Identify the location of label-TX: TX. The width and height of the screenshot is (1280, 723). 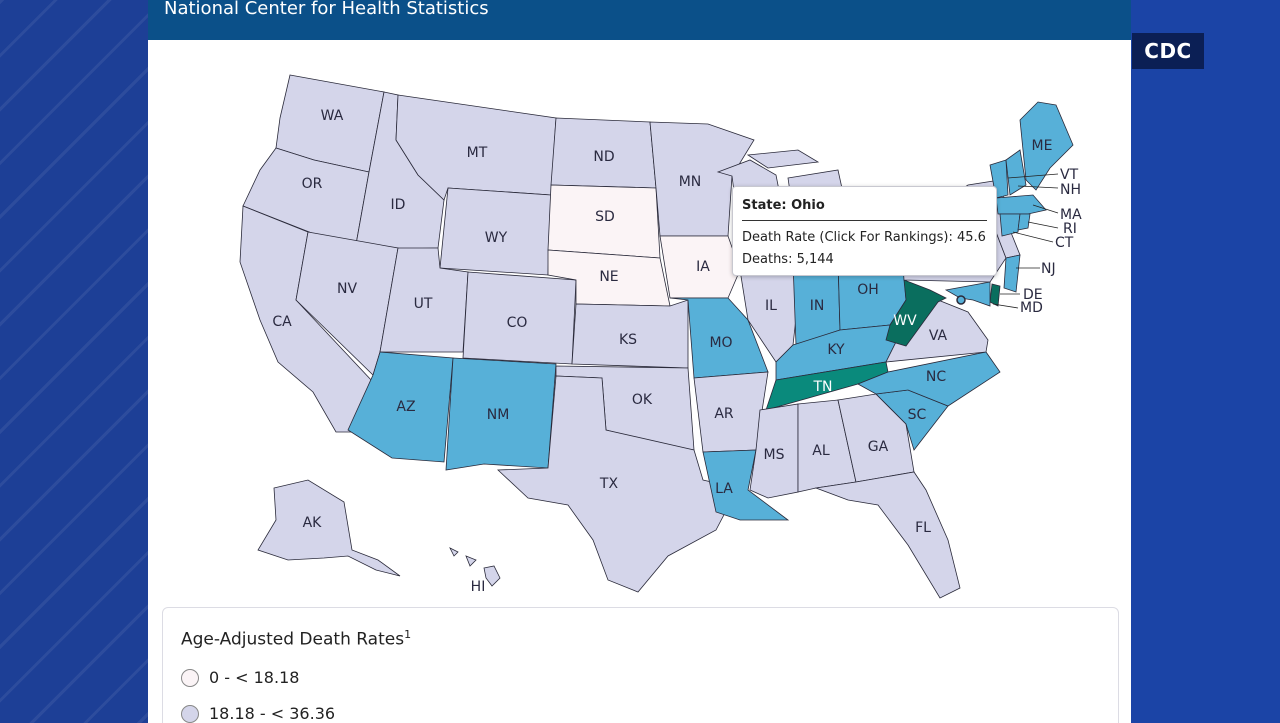
(609, 484).